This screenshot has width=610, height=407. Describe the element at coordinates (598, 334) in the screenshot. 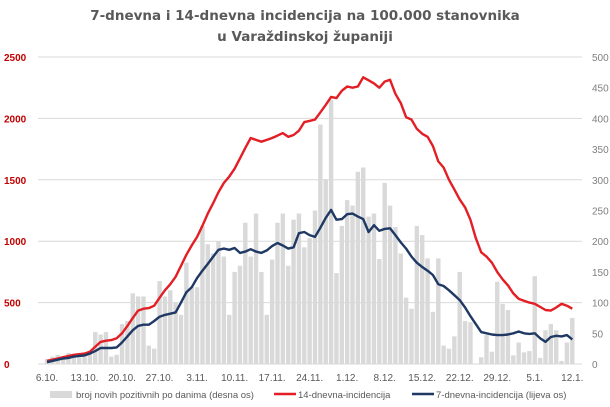

I see `right-axis-tick-label: 50` at that location.